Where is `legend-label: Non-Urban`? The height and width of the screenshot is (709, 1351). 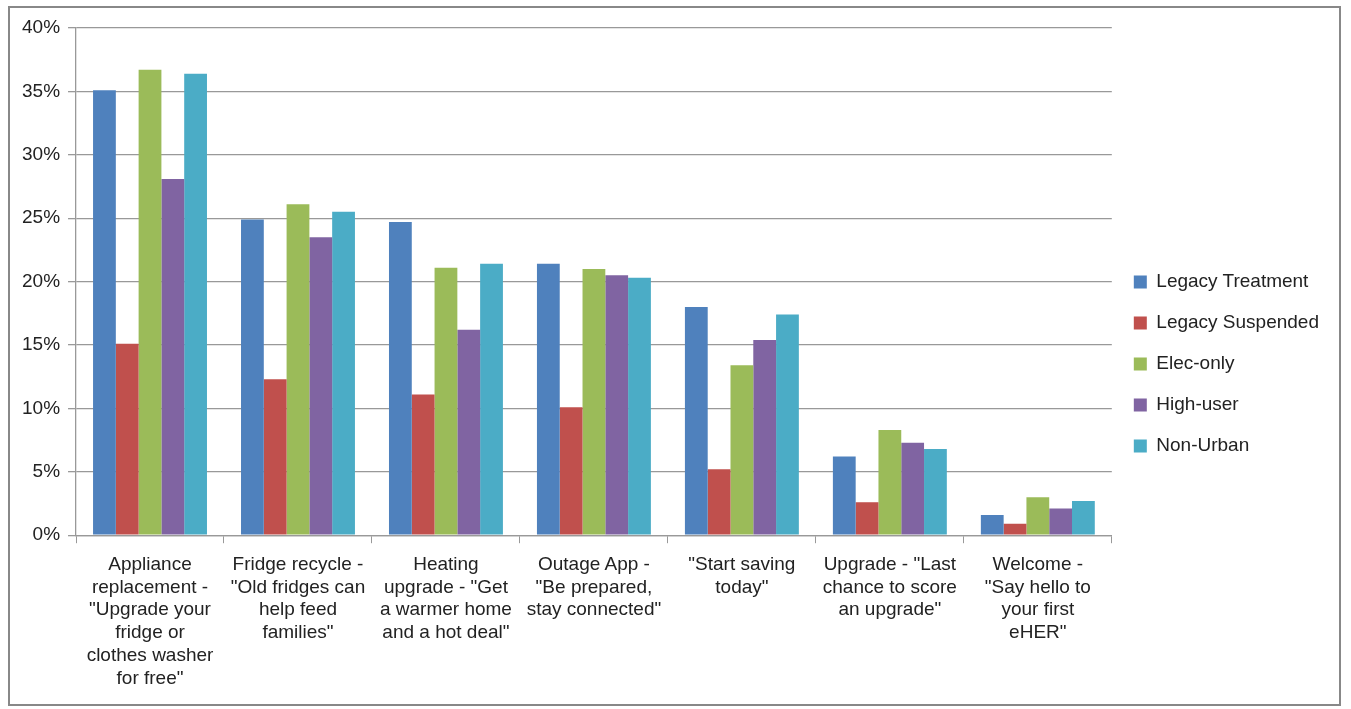 legend-label: Non-Urban is located at coordinates (1203, 445).